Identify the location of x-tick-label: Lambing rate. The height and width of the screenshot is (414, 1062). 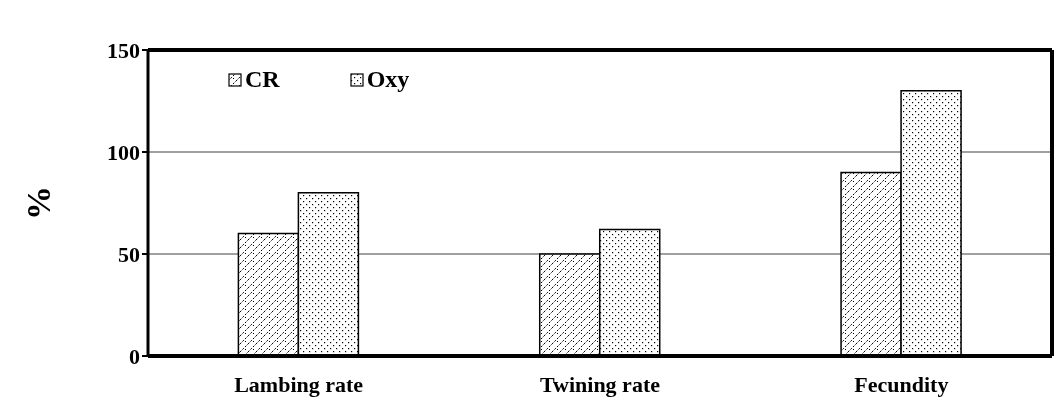
(299, 384).